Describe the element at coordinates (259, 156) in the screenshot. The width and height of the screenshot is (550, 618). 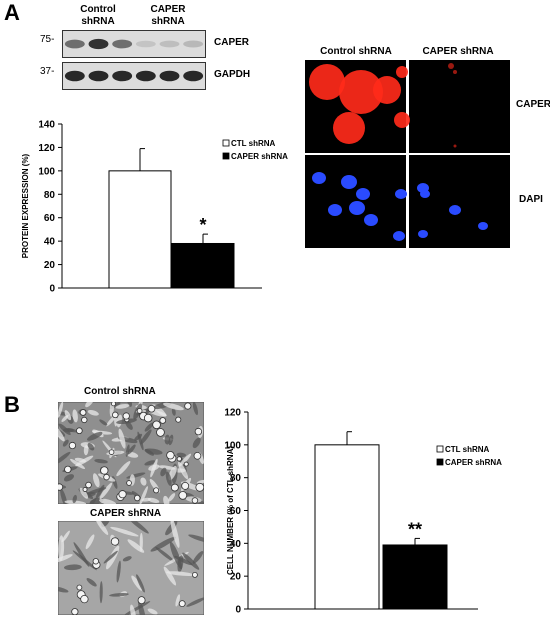
I see `legend-label: CAPER shRNA` at that location.